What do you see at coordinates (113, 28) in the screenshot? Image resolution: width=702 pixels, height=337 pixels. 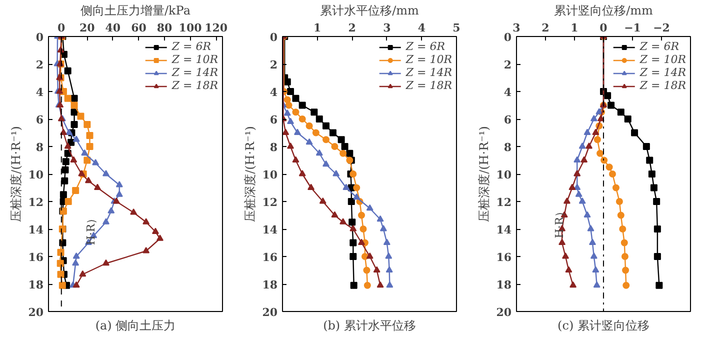 I see `x-tick-label: 40` at bounding box center [113, 28].